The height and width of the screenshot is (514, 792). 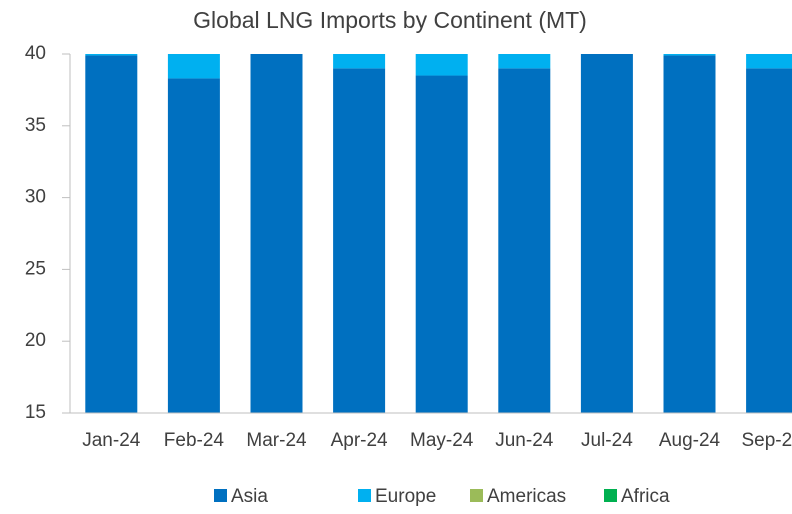 What do you see at coordinates (690, 440) in the screenshot?
I see `x-tick-label: Aug-24` at bounding box center [690, 440].